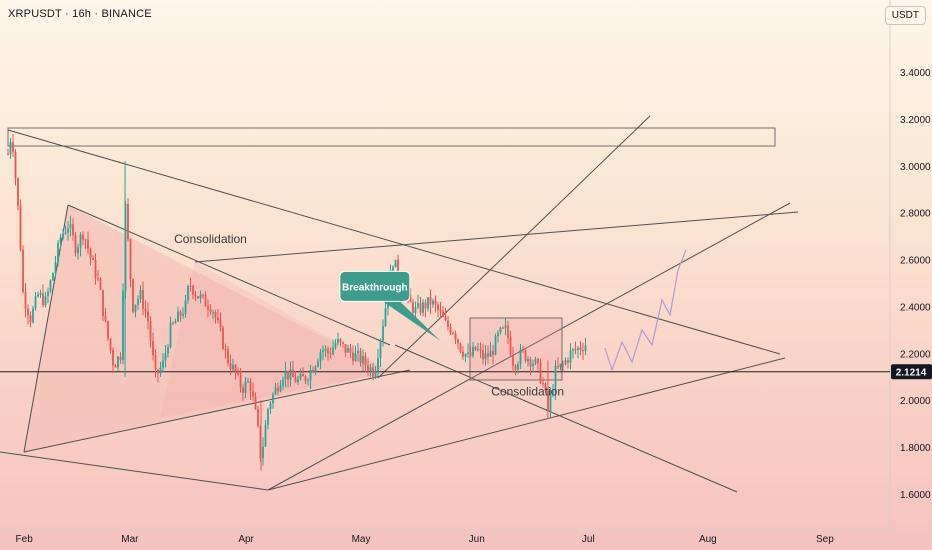 Image resolution: width=932 pixels, height=550 pixels. Describe the element at coordinates (915, 167) in the screenshot. I see `price-tick-label: 3.0000` at that location.